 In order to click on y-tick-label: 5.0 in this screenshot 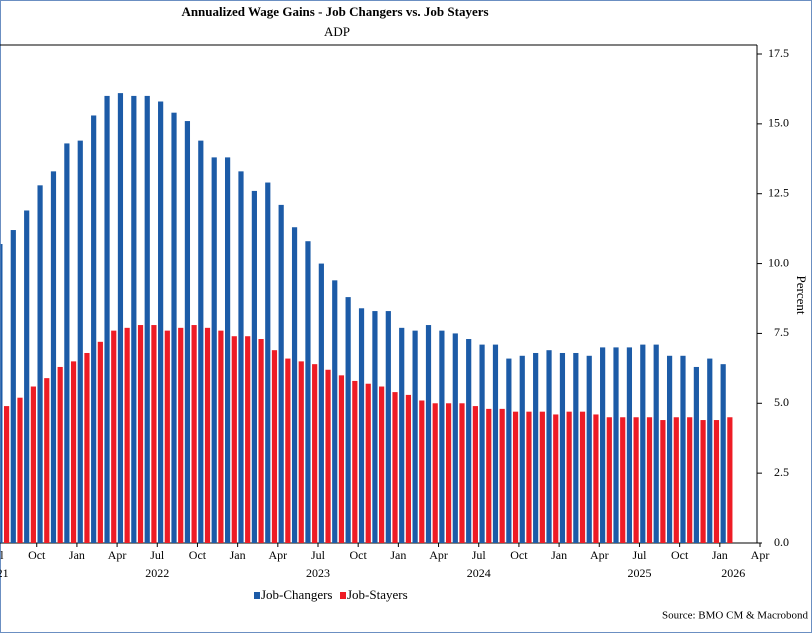, I will do `click(781, 402)`.